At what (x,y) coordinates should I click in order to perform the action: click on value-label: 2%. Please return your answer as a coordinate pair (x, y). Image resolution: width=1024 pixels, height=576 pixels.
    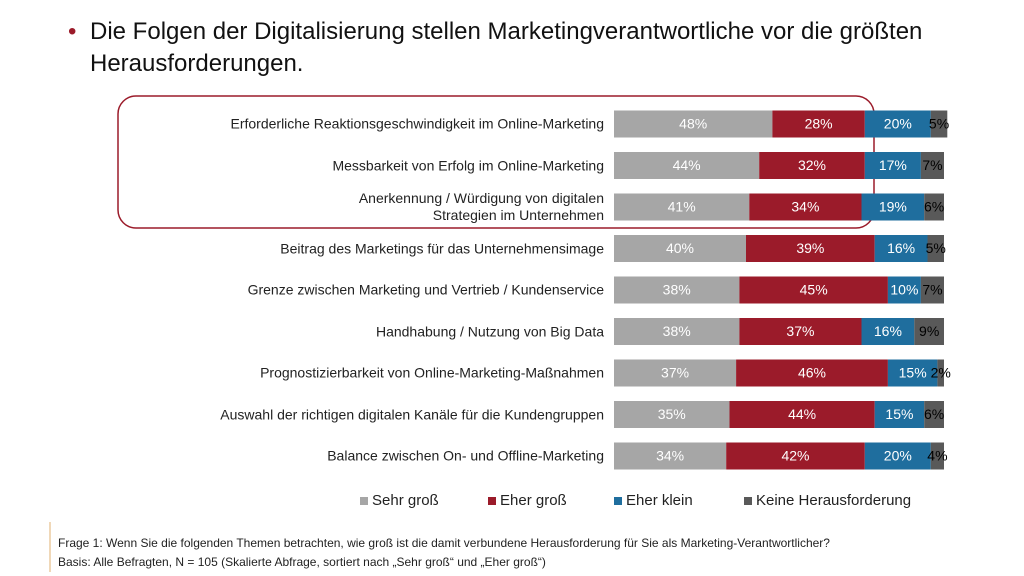
    Looking at the image, I should click on (941, 373).